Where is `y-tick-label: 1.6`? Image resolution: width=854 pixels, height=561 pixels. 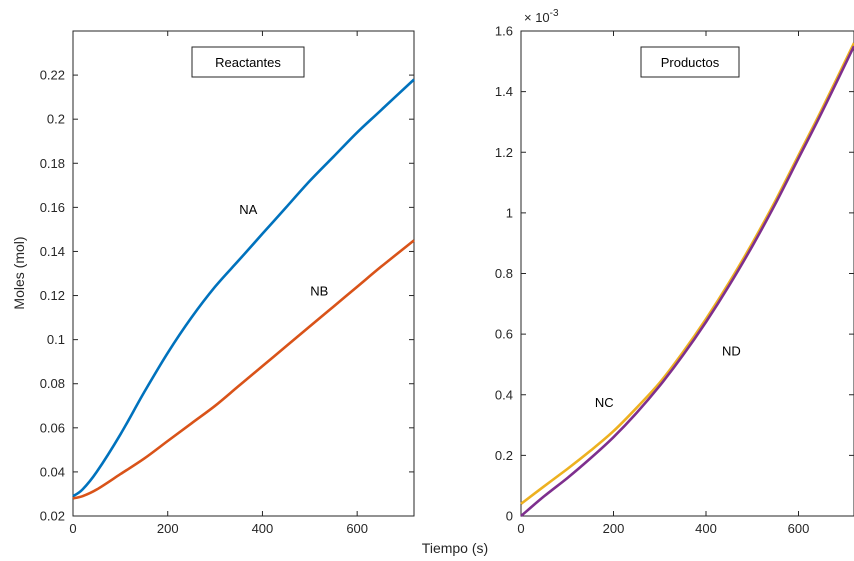 y-tick-label: 1.6 is located at coordinates (504, 31).